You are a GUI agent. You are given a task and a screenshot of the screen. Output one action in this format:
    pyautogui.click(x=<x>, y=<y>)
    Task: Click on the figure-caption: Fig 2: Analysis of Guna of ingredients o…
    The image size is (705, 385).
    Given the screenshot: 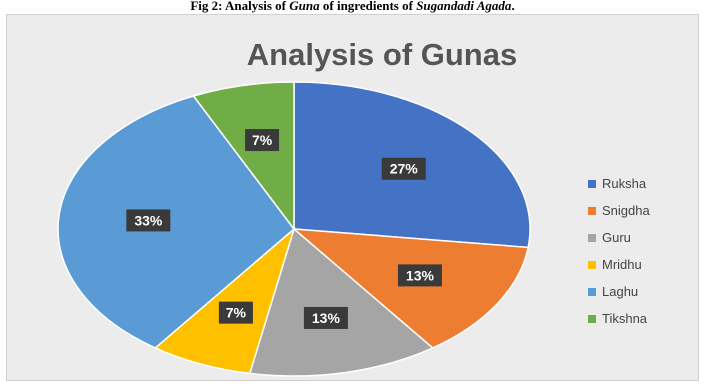 What is the action you would take?
    pyautogui.click(x=352, y=7)
    